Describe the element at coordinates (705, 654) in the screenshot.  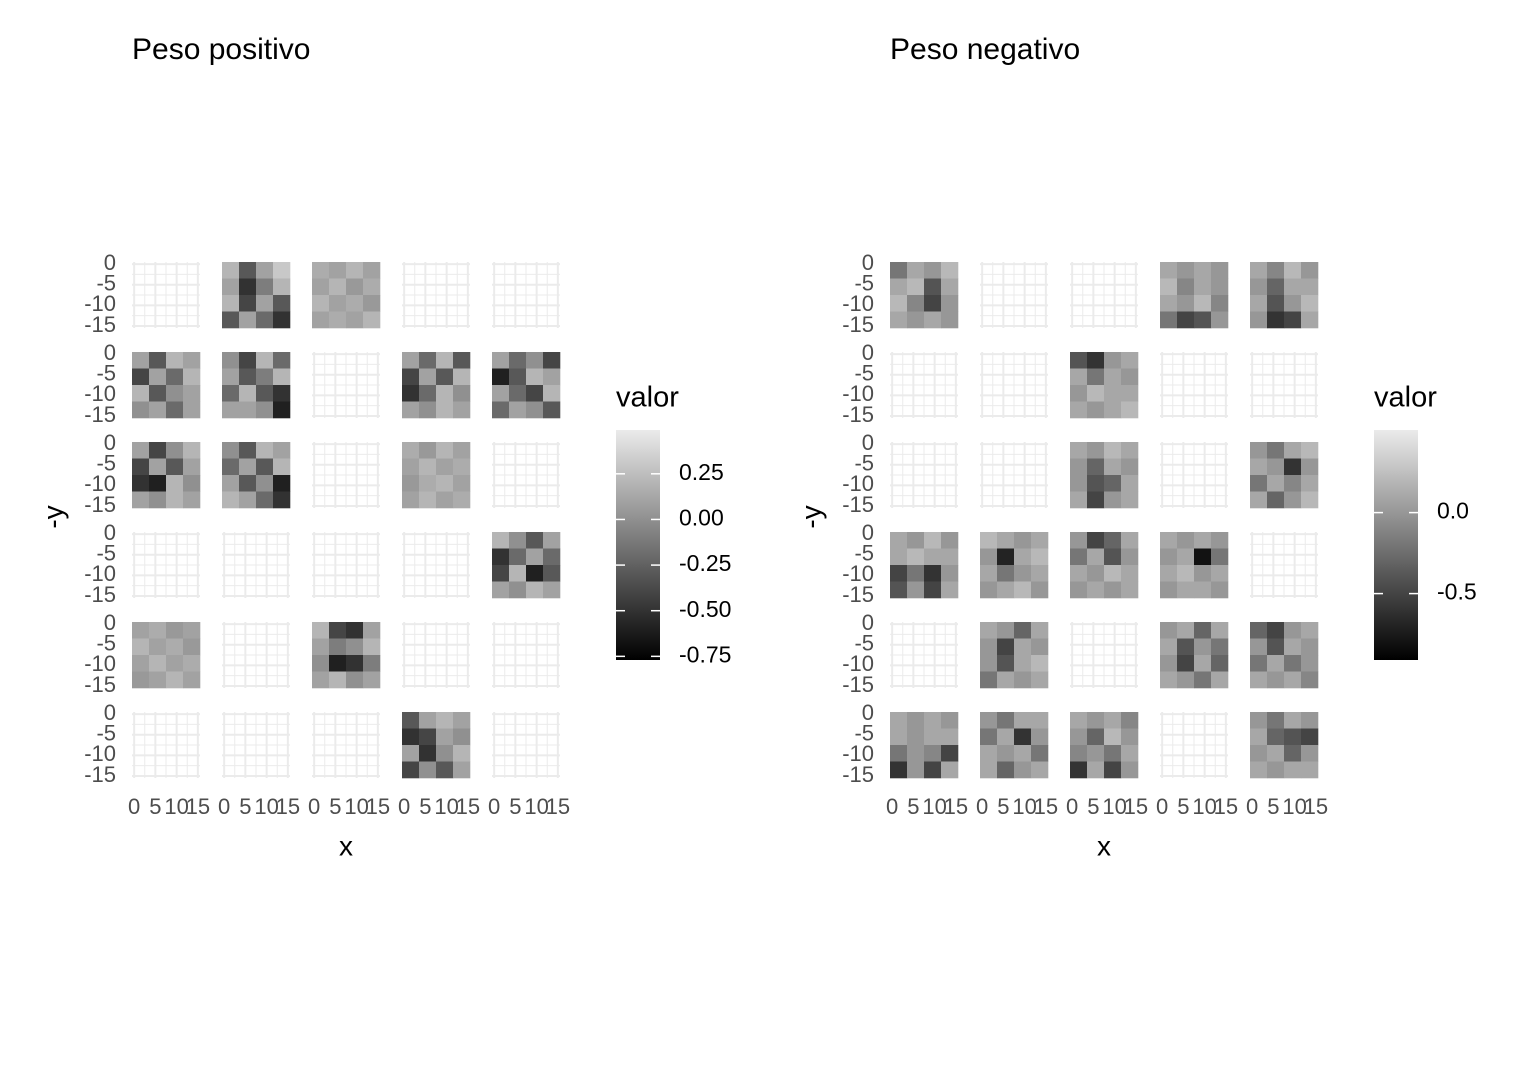
I see `colorbar-tick-label: -0.75` at that location.